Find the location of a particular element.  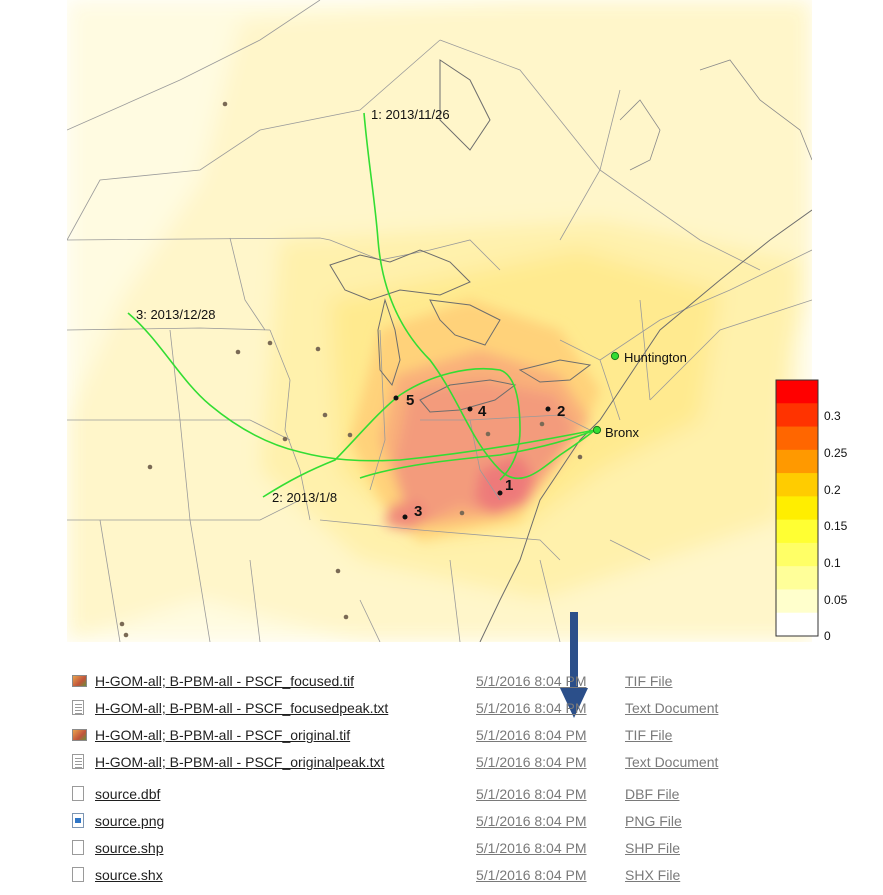

source-points is located at coordinates (472, 457).